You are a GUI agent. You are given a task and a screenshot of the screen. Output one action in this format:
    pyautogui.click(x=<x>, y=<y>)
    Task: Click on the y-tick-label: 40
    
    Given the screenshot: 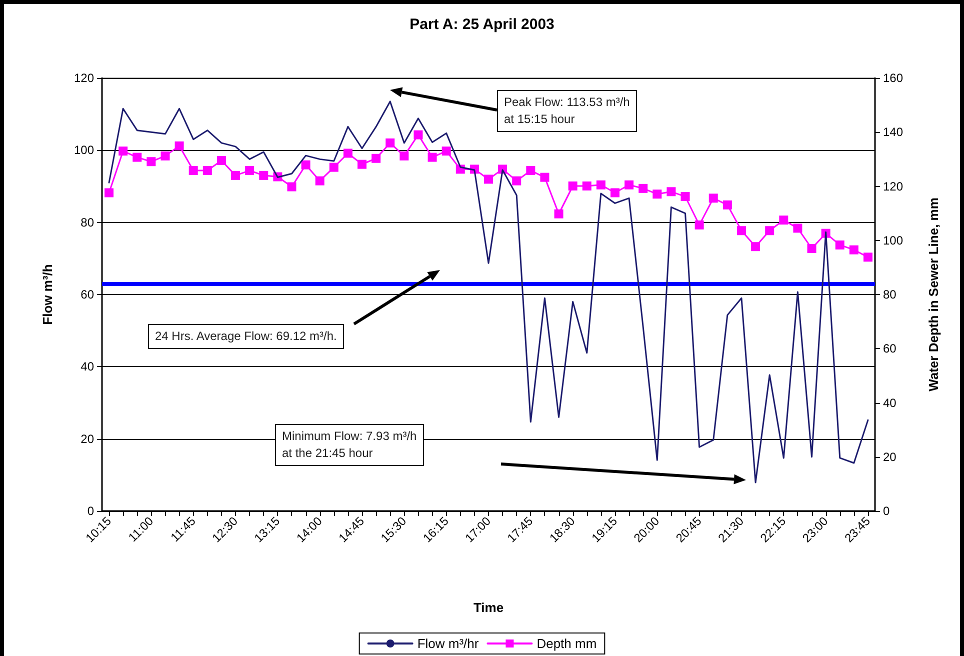 What is the action you would take?
    pyautogui.click(x=87, y=367)
    